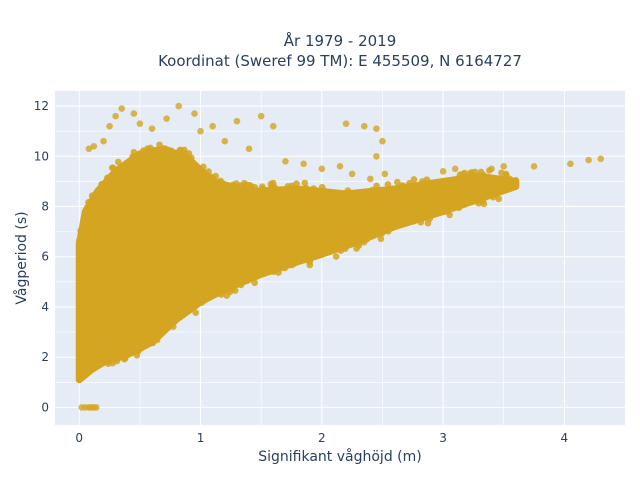  Describe the element at coordinates (45, 307) in the screenshot. I see `y-tick-label: 4` at that location.